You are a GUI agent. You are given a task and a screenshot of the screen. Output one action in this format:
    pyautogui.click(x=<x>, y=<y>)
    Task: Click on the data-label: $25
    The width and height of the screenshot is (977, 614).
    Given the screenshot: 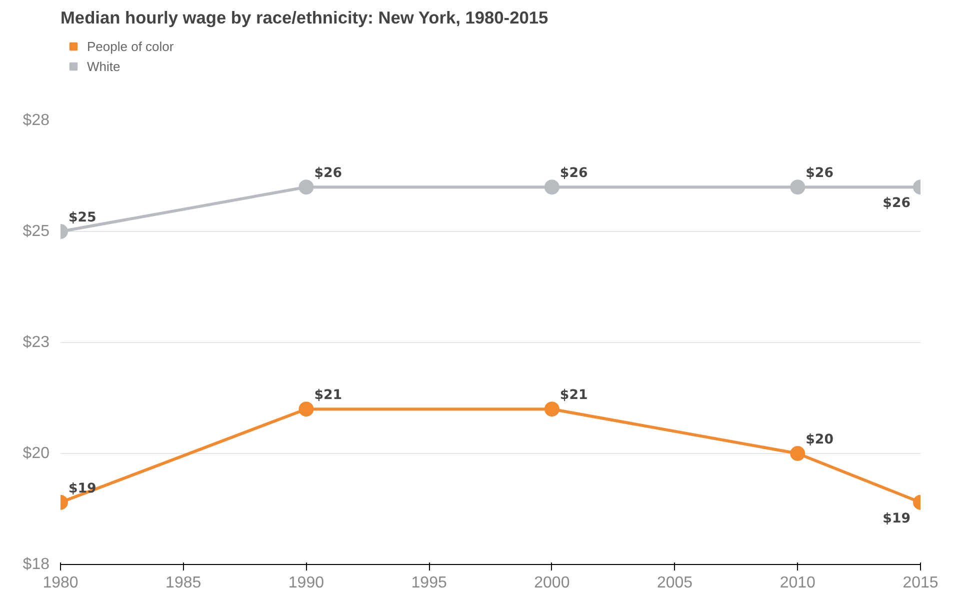 What is the action you would take?
    pyautogui.click(x=82, y=218)
    